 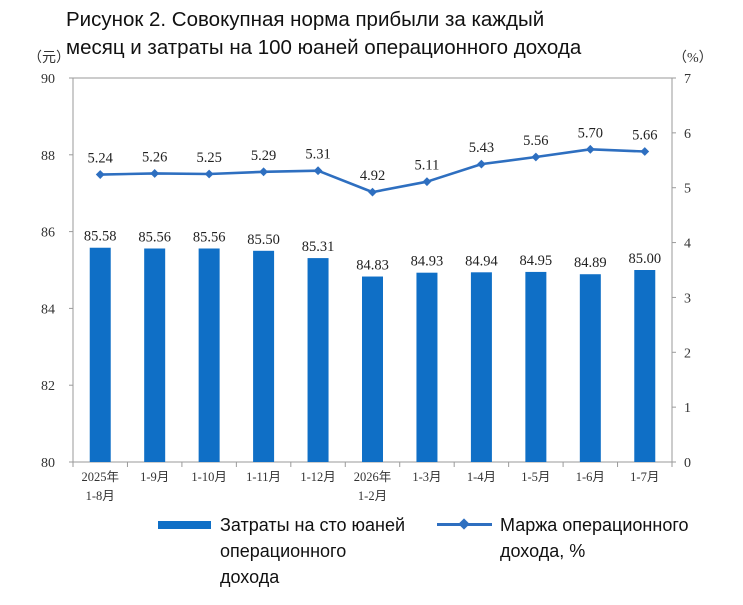 What do you see at coordinates (590, 263) in the screenshot?
I see `bar-data-label: 84.89` at bounding box center [590, 263].